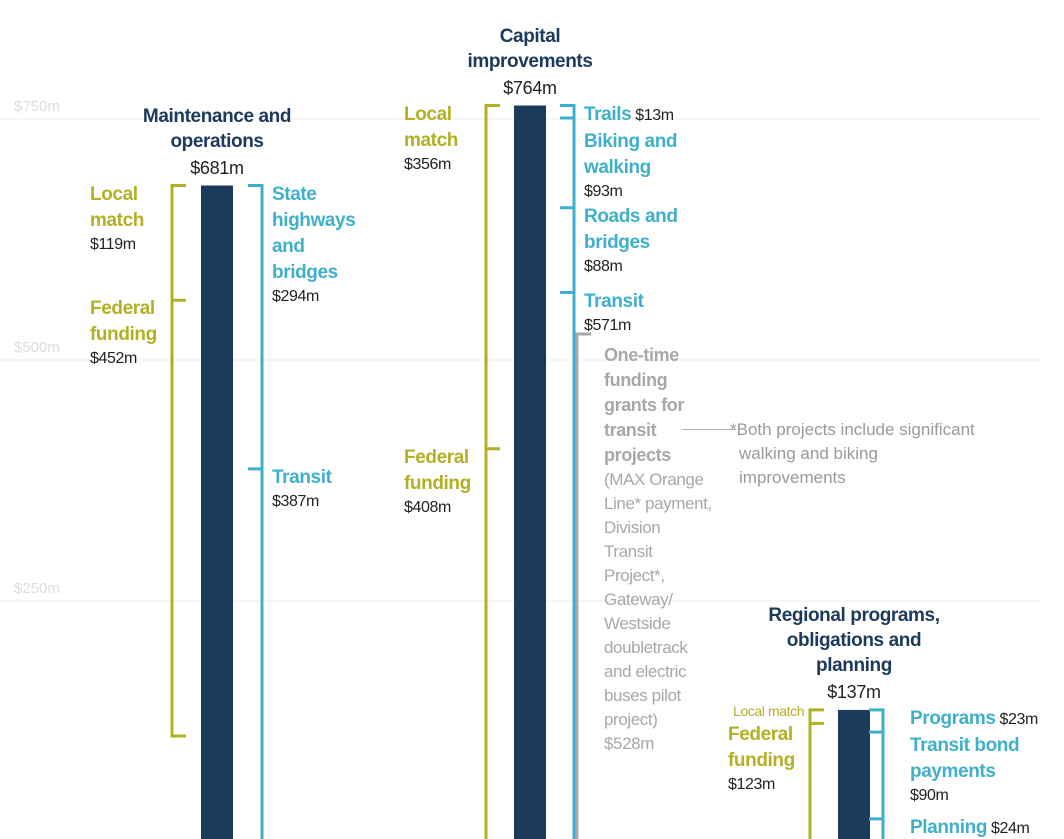 This screenshot has height=839, width=1064. I want to click on label-value: $452m, so click(113, 359).